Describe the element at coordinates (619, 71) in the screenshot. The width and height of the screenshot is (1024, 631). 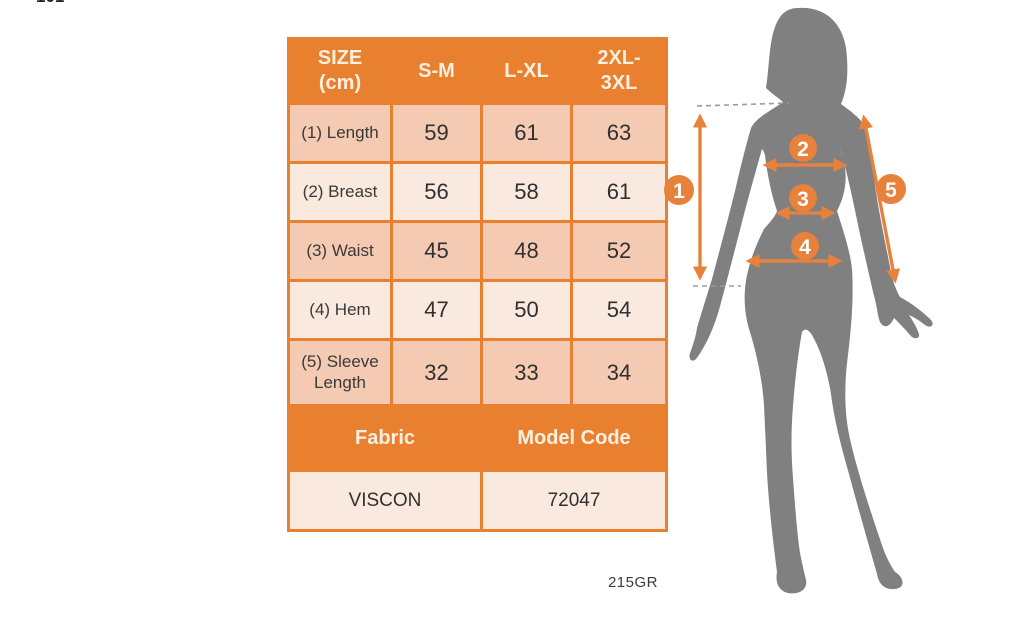
I see `header-2xl-3xl: 2XL- 3XL` at that location.